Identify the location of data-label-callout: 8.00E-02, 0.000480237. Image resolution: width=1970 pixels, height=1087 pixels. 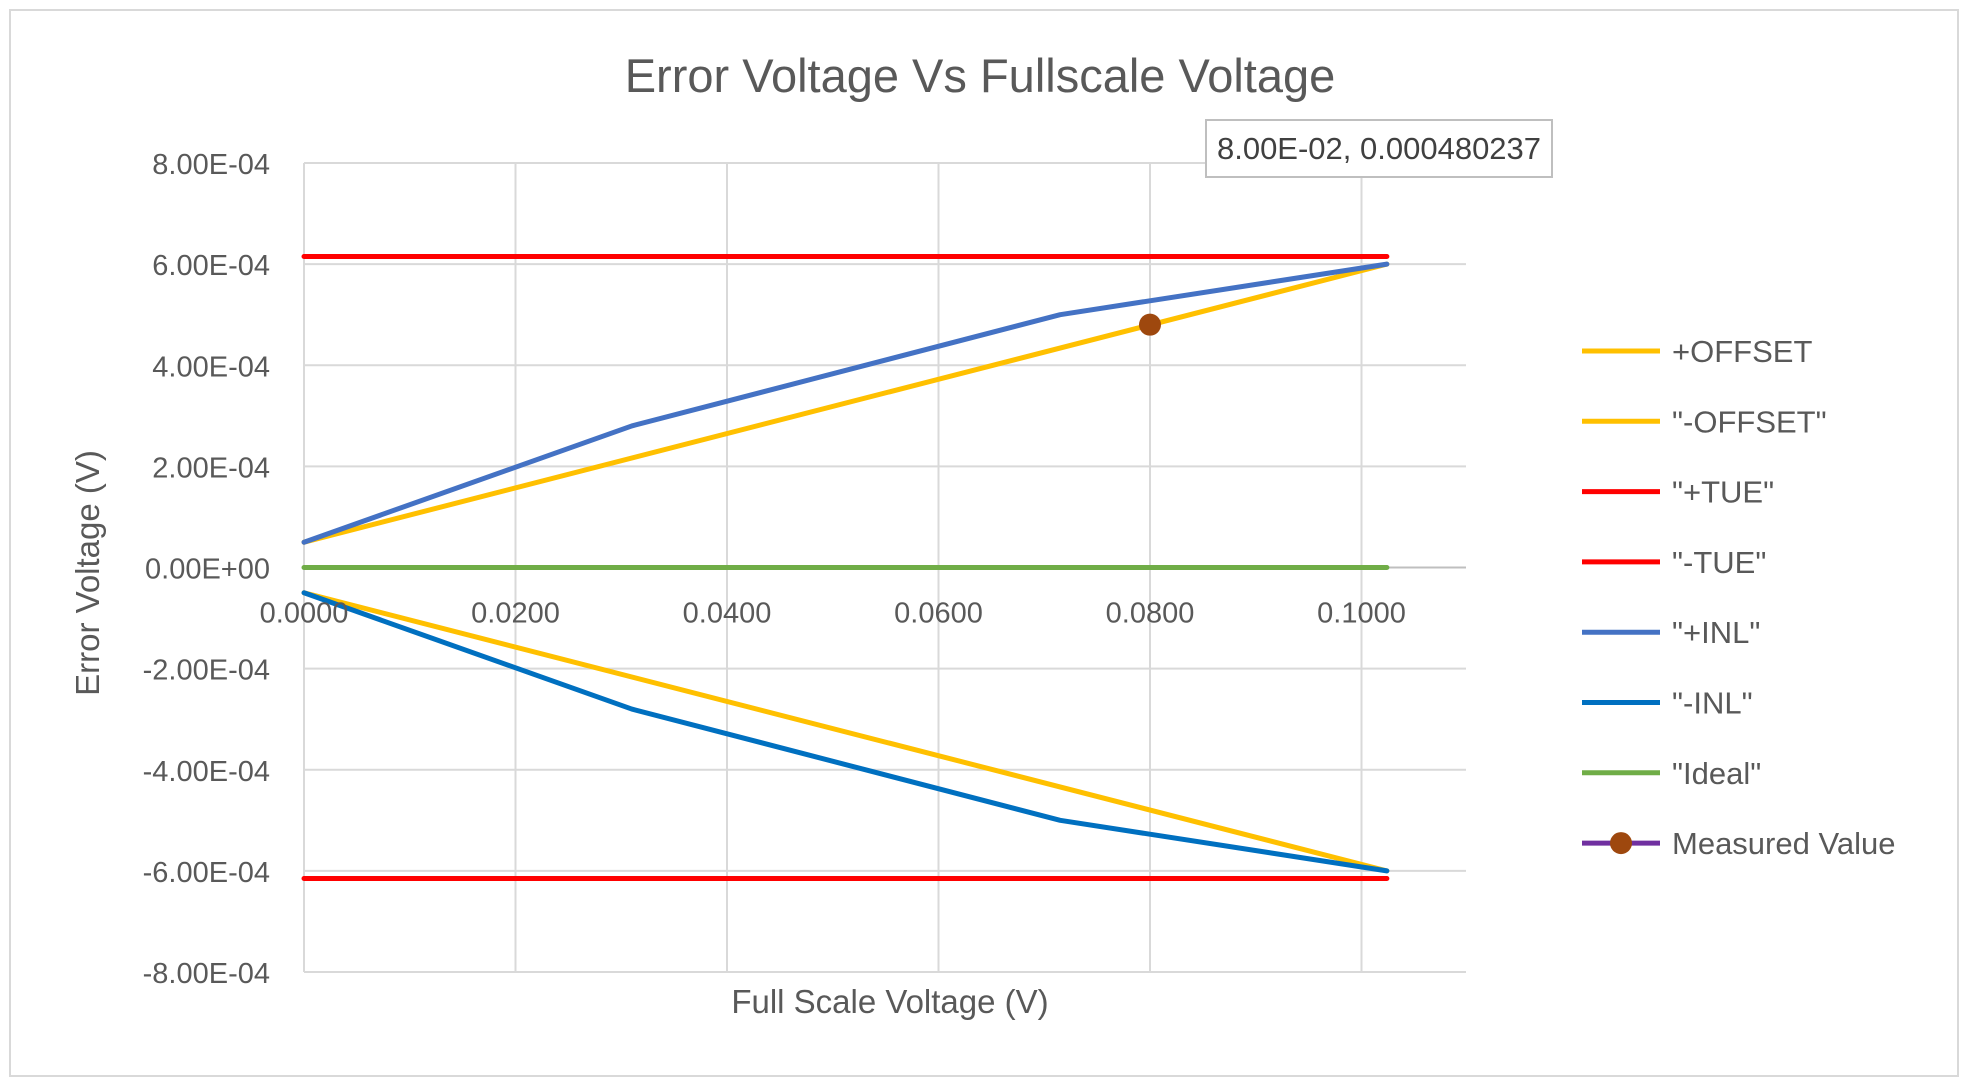
(1379, 148).